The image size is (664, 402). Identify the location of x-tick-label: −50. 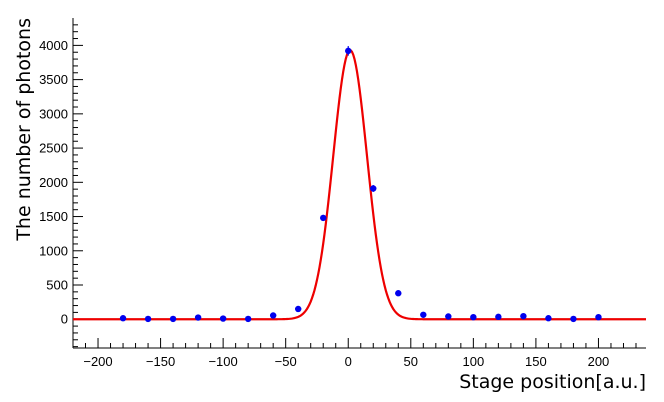
(286, 361).